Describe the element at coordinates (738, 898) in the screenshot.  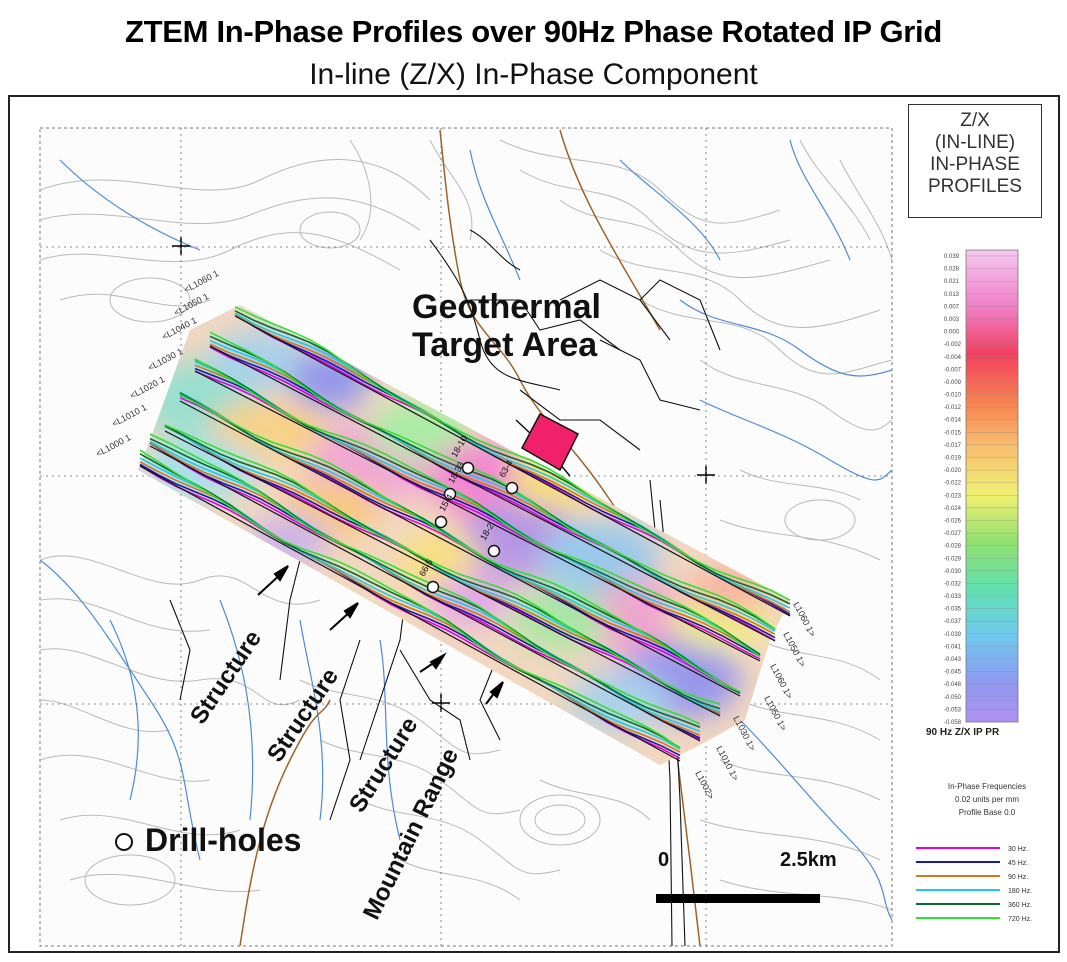
I see `scale-bar` at that location.